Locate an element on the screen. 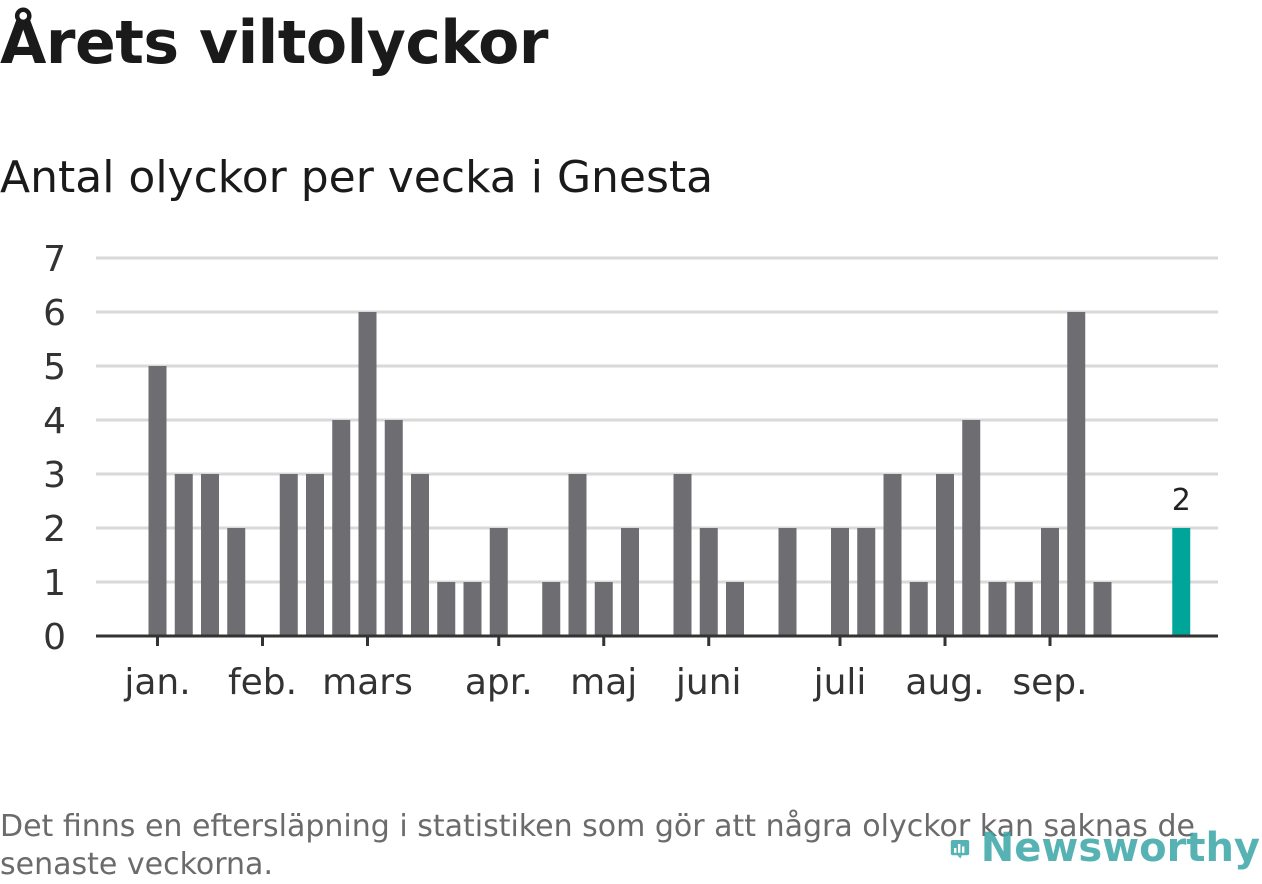 Image resolution: width=1262 pixels, height=884 pixels. y-tick-label-0: 0 is located at coordinates (54, 637).